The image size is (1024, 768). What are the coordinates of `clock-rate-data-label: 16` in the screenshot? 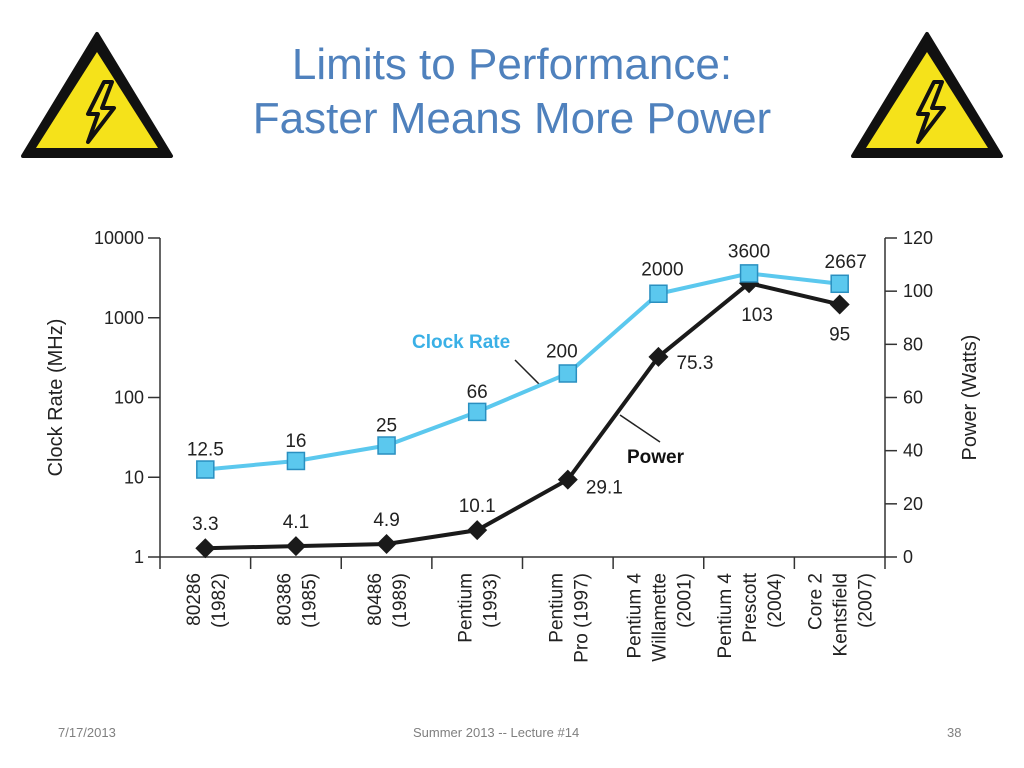 It's located at (295, 441).